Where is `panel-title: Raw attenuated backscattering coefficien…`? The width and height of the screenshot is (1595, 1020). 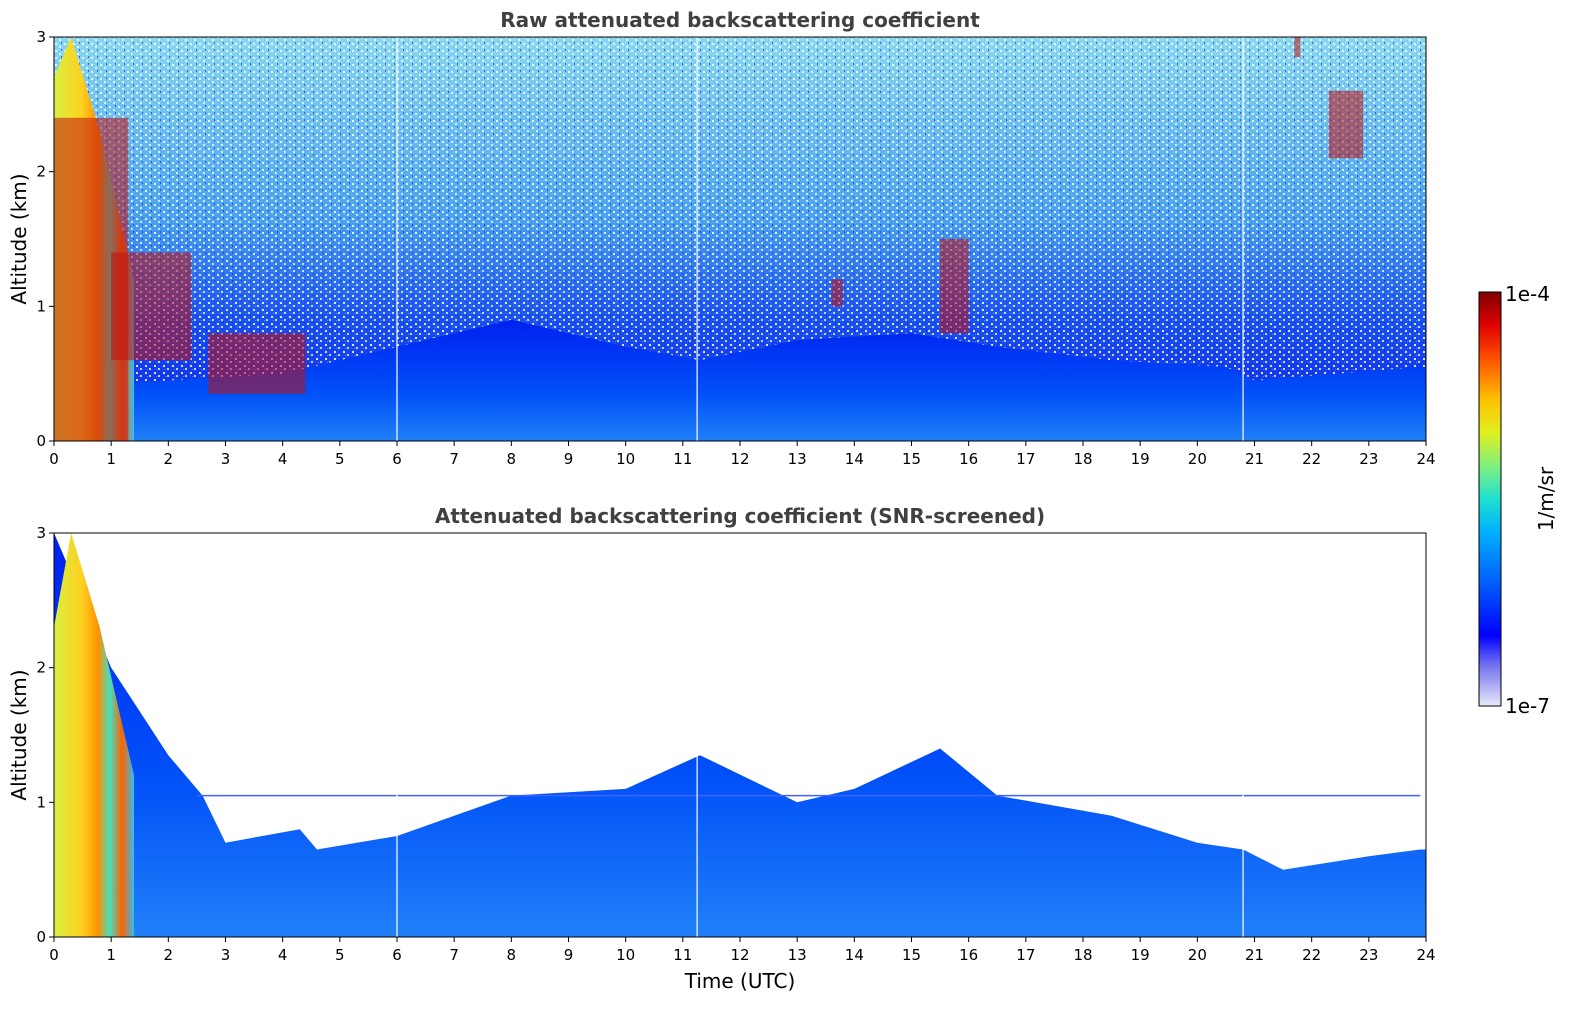 panel-title: Raw attenuated backscattering coefficien… is located at coordinates (740, 20).